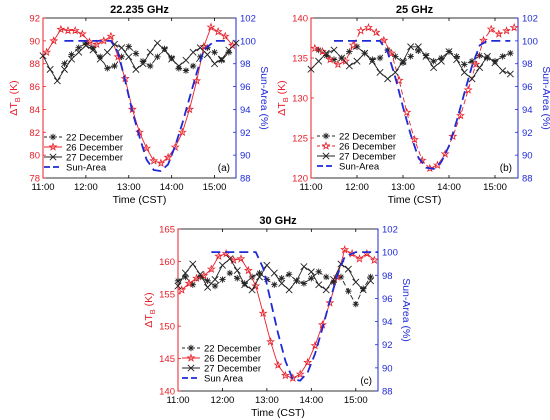  I want to click on legend-label: 22 December, so click(94, 138).